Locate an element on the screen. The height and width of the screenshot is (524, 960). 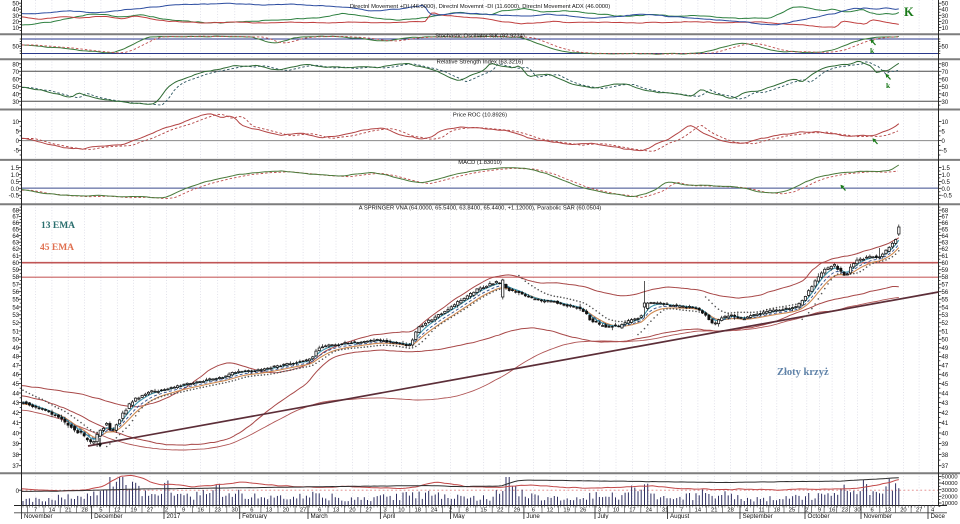
svg-text: 28 is located at coordinates (84, 511).